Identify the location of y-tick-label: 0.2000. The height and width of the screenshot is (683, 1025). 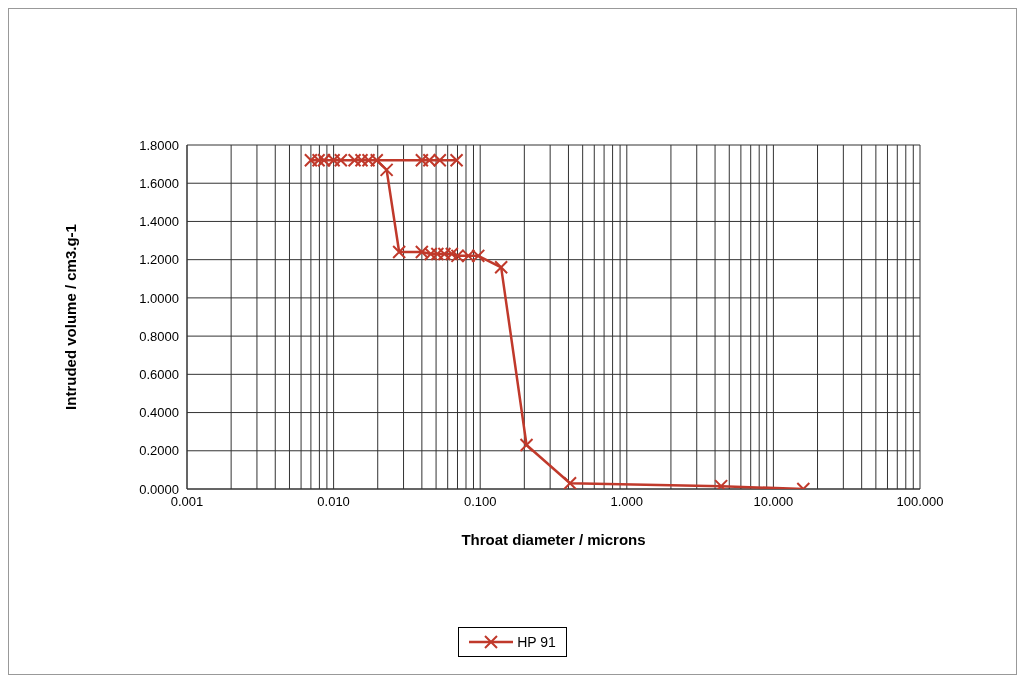
(159, 451).